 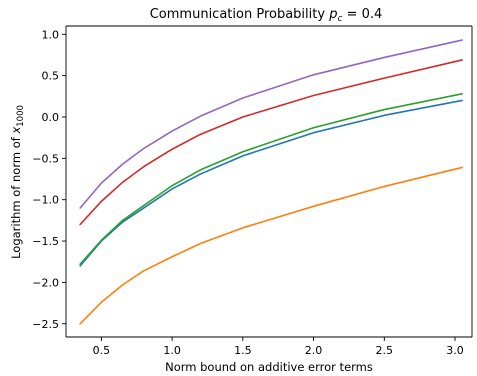 I want to click on x-axis-label: Norm bound on additive error terms, so click(x=269, y=367).